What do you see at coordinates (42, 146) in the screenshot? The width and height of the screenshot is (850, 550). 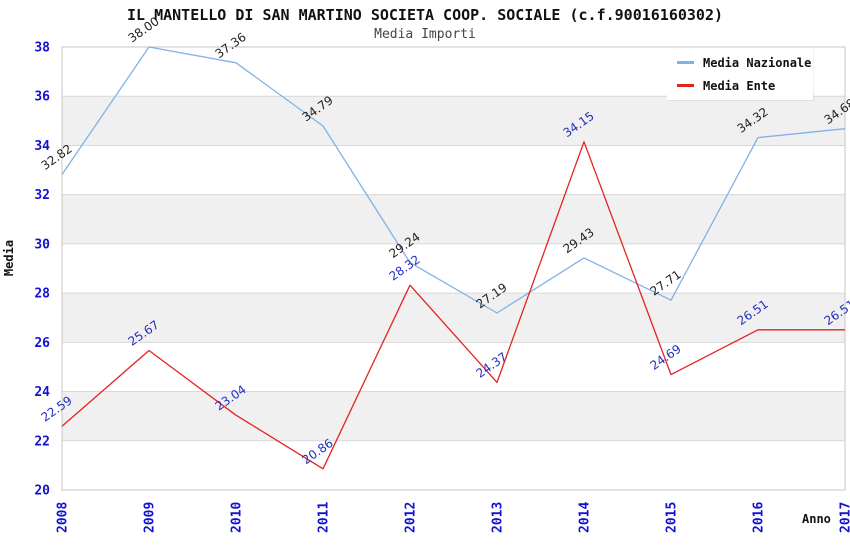 I see `y-tick-label: 34` at bounding box center [42, 146].